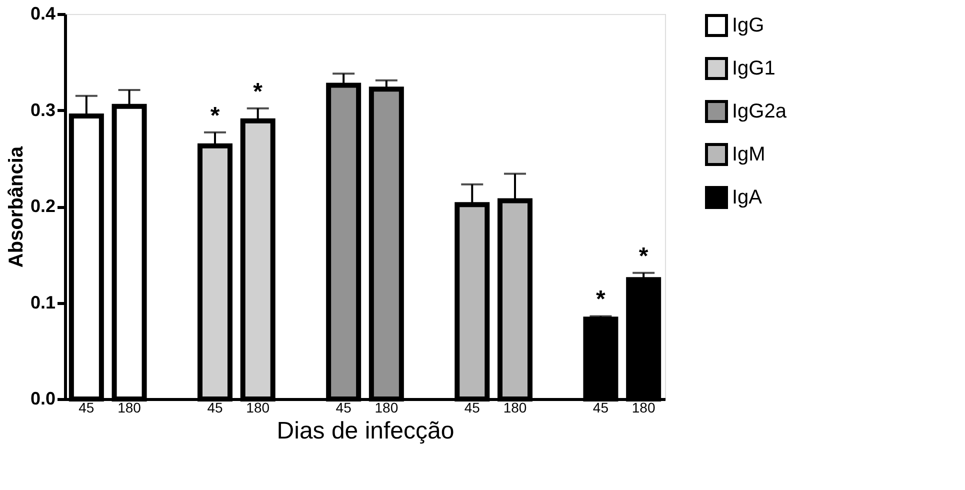 This screenshot has width=965, height=490. Describe the element at coordinates (760, 111) in the screenshot. I see `legend-label: IgG2a` at that location.